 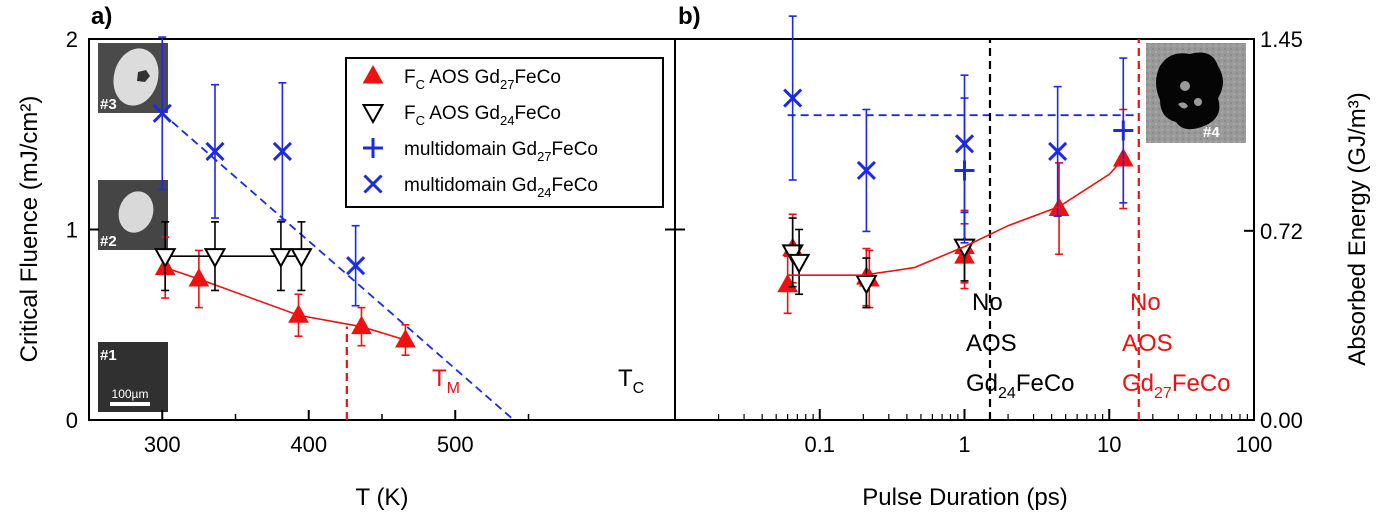 I want to click on y2-tick-label: 1.45, so click(x=1281, y=39).